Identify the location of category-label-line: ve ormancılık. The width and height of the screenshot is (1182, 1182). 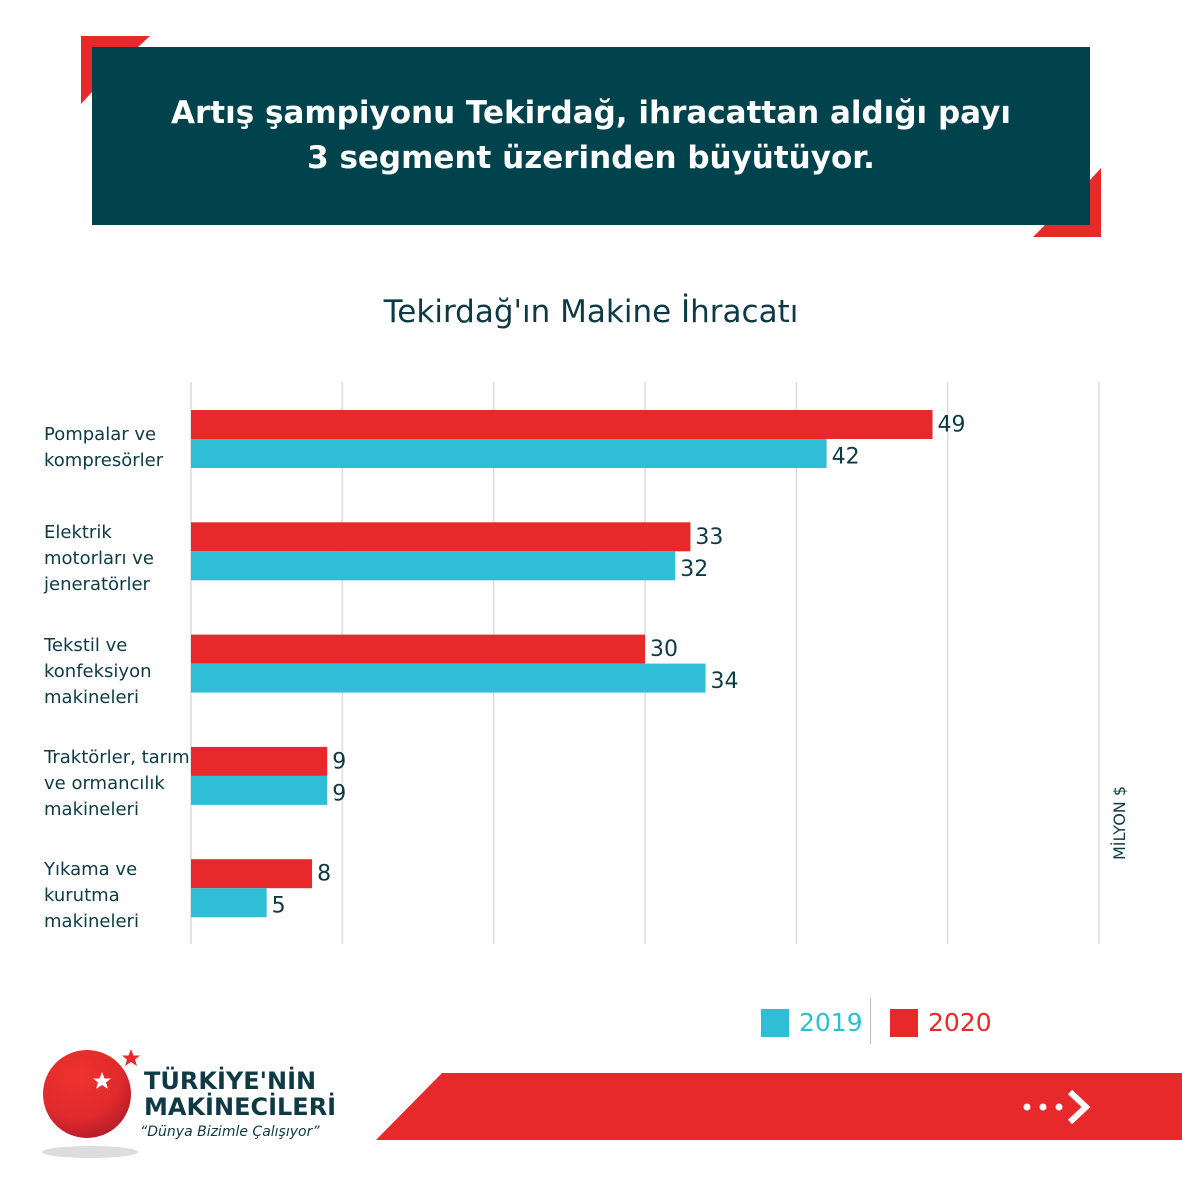
(104, 783).